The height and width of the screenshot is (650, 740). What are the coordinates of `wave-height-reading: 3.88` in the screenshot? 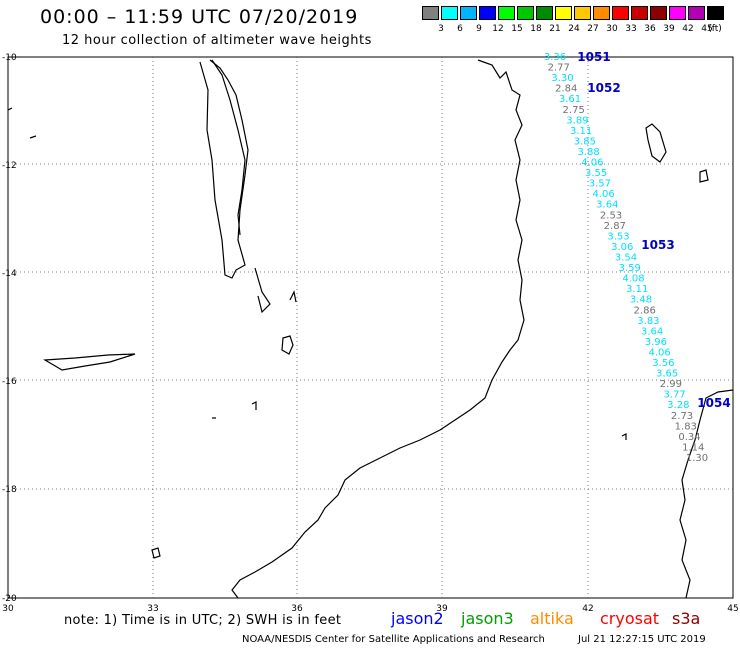 It's located at (588, 152).